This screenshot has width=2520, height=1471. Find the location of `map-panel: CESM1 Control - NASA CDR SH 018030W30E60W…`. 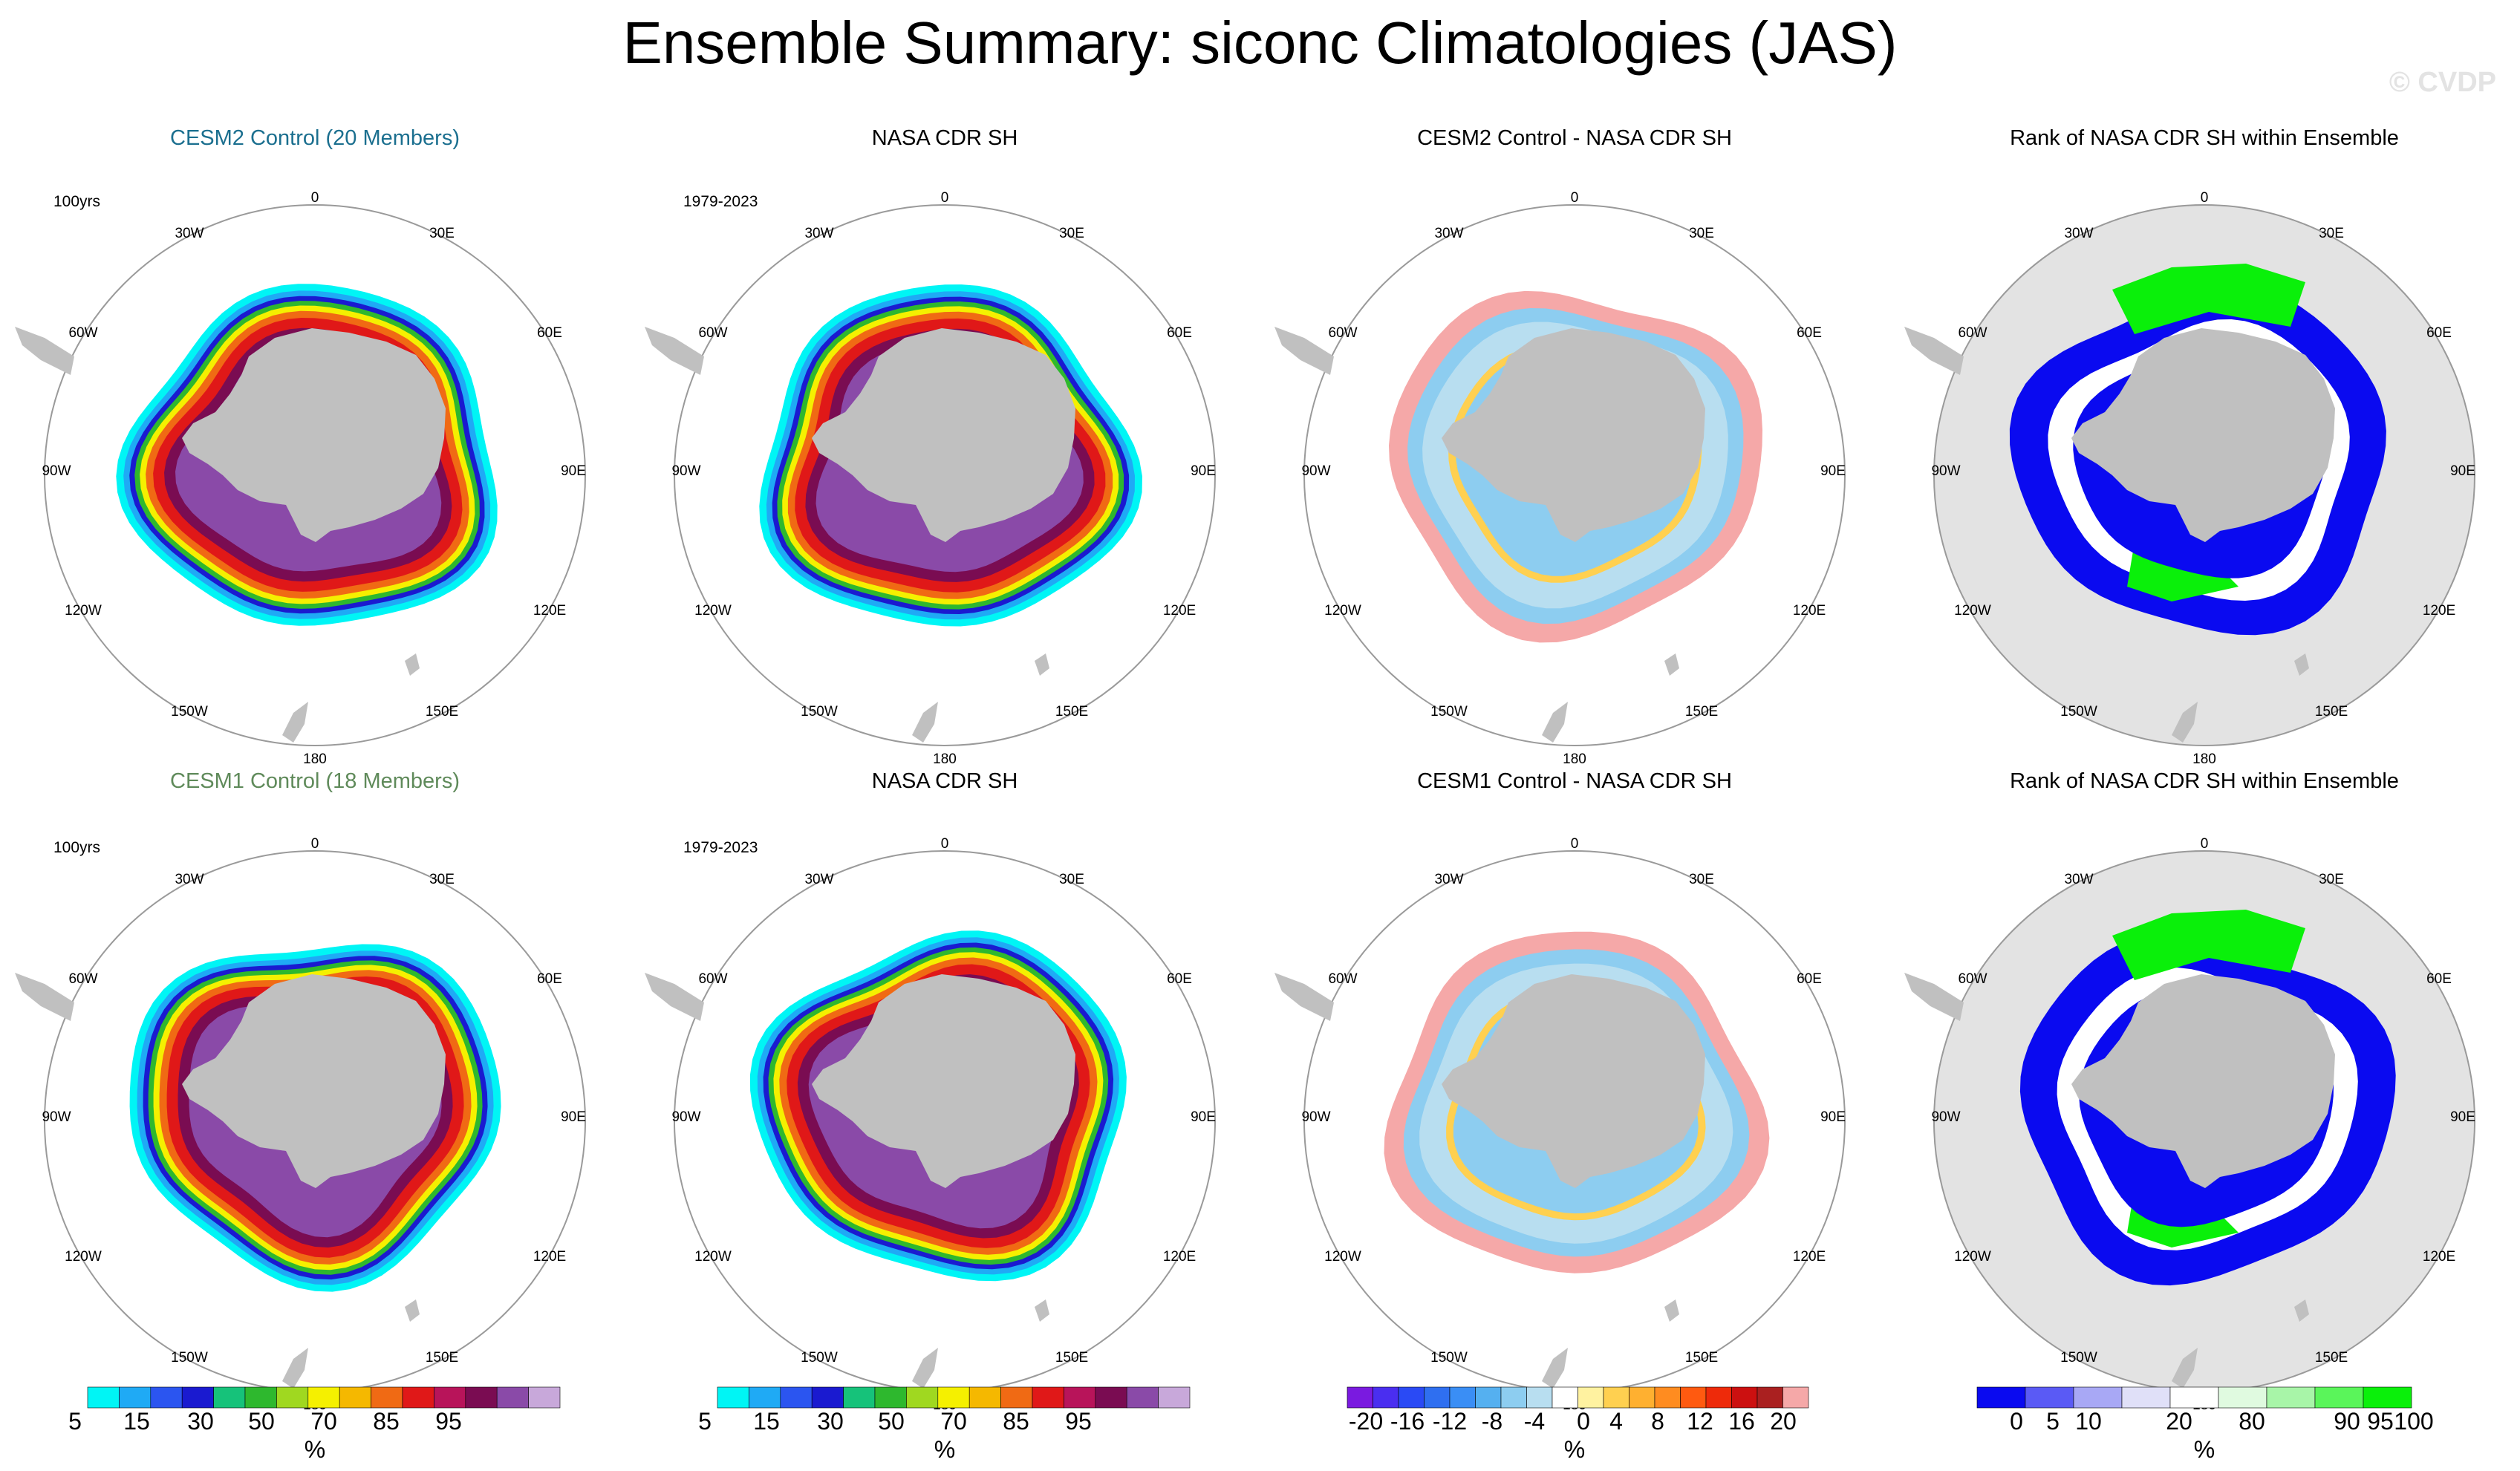

map-panel: CESM1 Control - NASA CDR SH 018030W30E60W… is located at coordinates (1575, 1093).